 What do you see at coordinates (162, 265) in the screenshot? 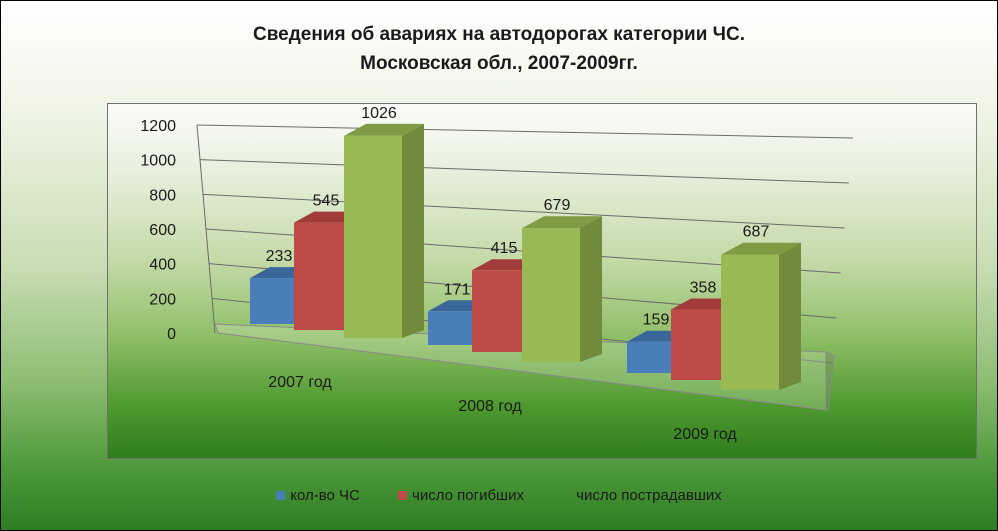
I see `y-tick-label: 400` at bounding box center [162, 265].